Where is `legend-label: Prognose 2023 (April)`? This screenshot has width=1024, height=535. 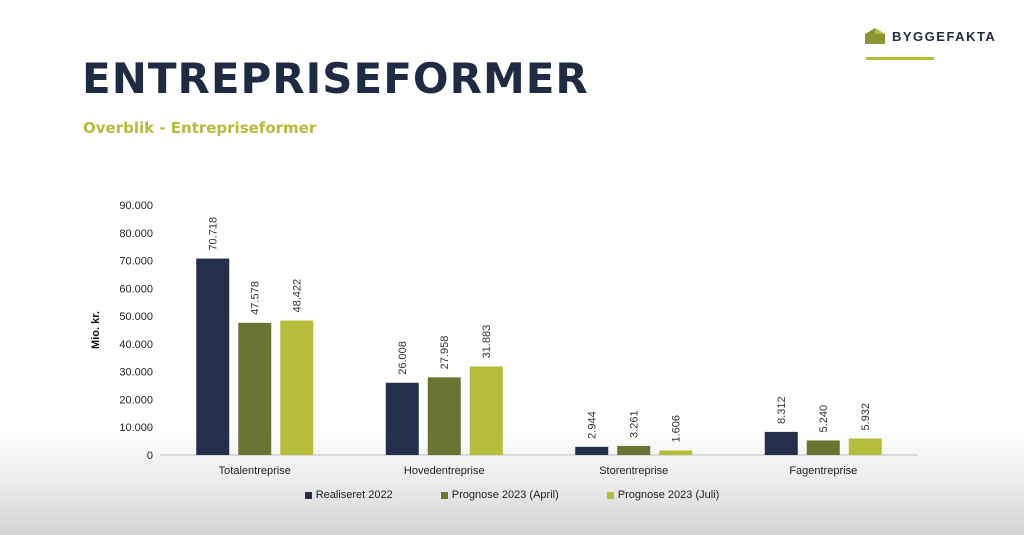 legend-label: Prognose 2023 (April) is located at coordinates (505, 495).